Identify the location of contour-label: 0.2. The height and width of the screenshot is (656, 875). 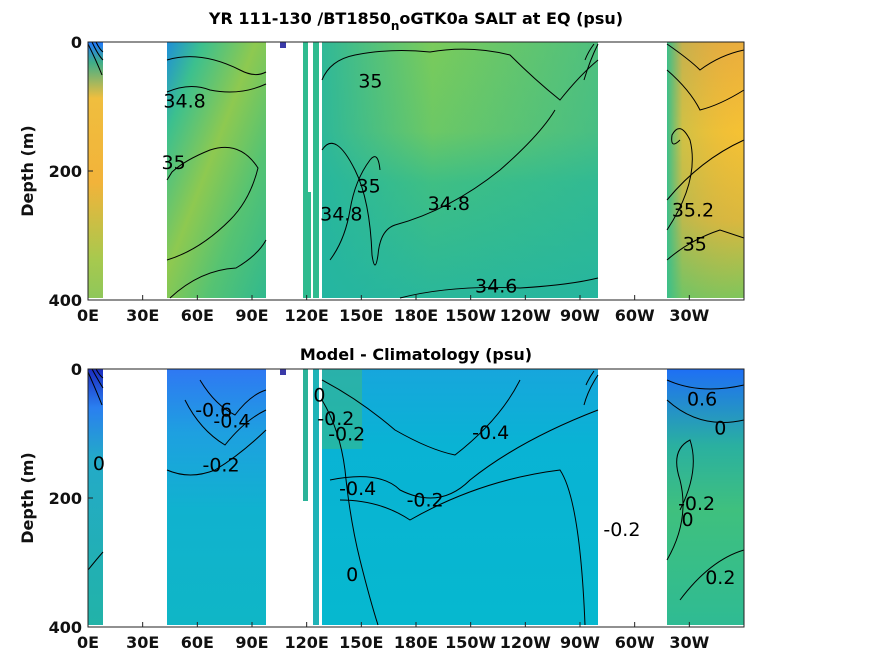
(720, 578).